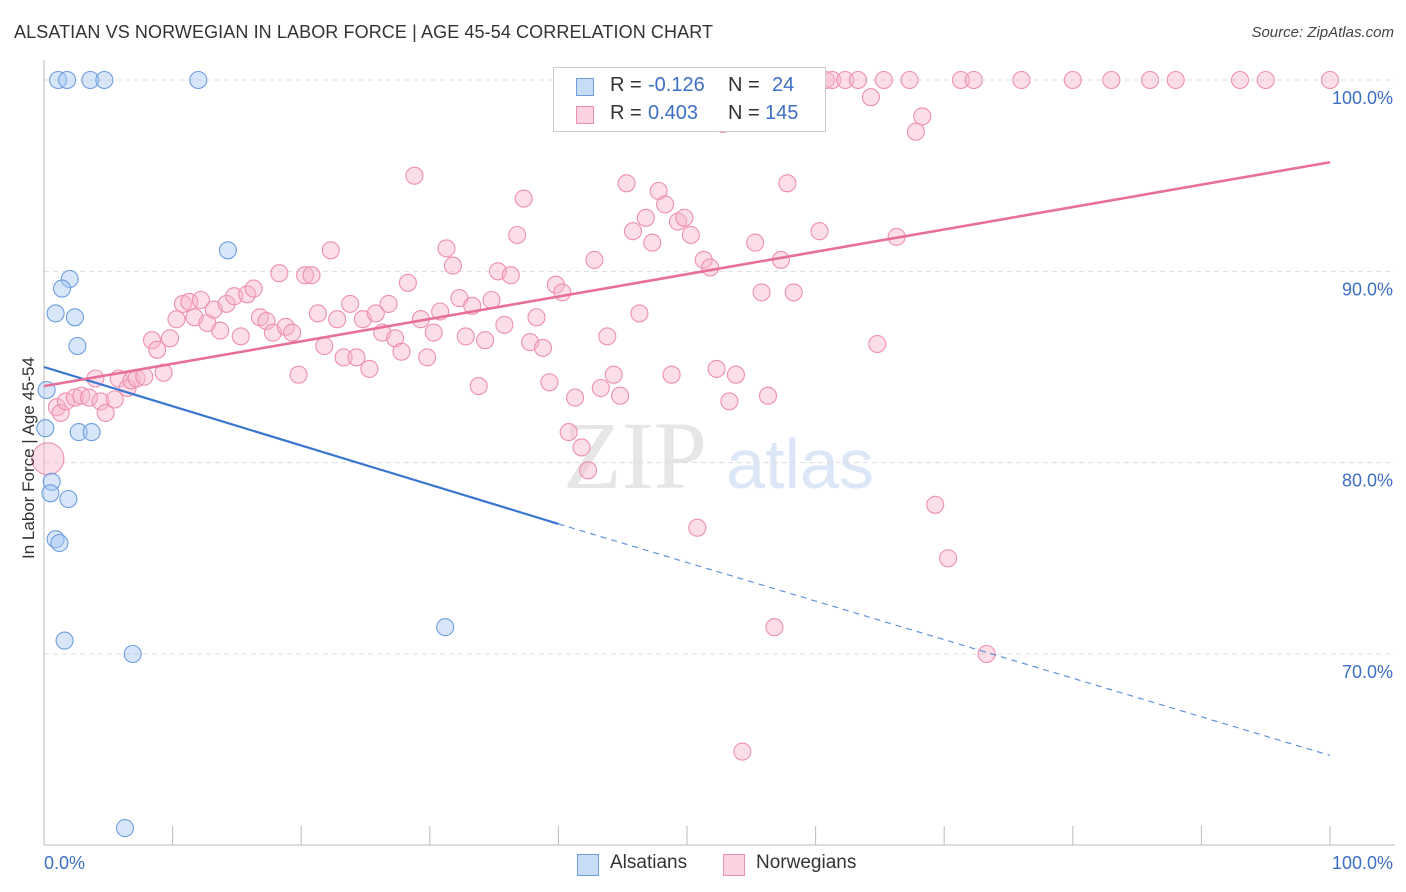  Describe the element at coordinates (1362, 385) in the screenshot. I see `y-tick-labels: 100.0% 90.0% 80.0% 70.0%` at that location.